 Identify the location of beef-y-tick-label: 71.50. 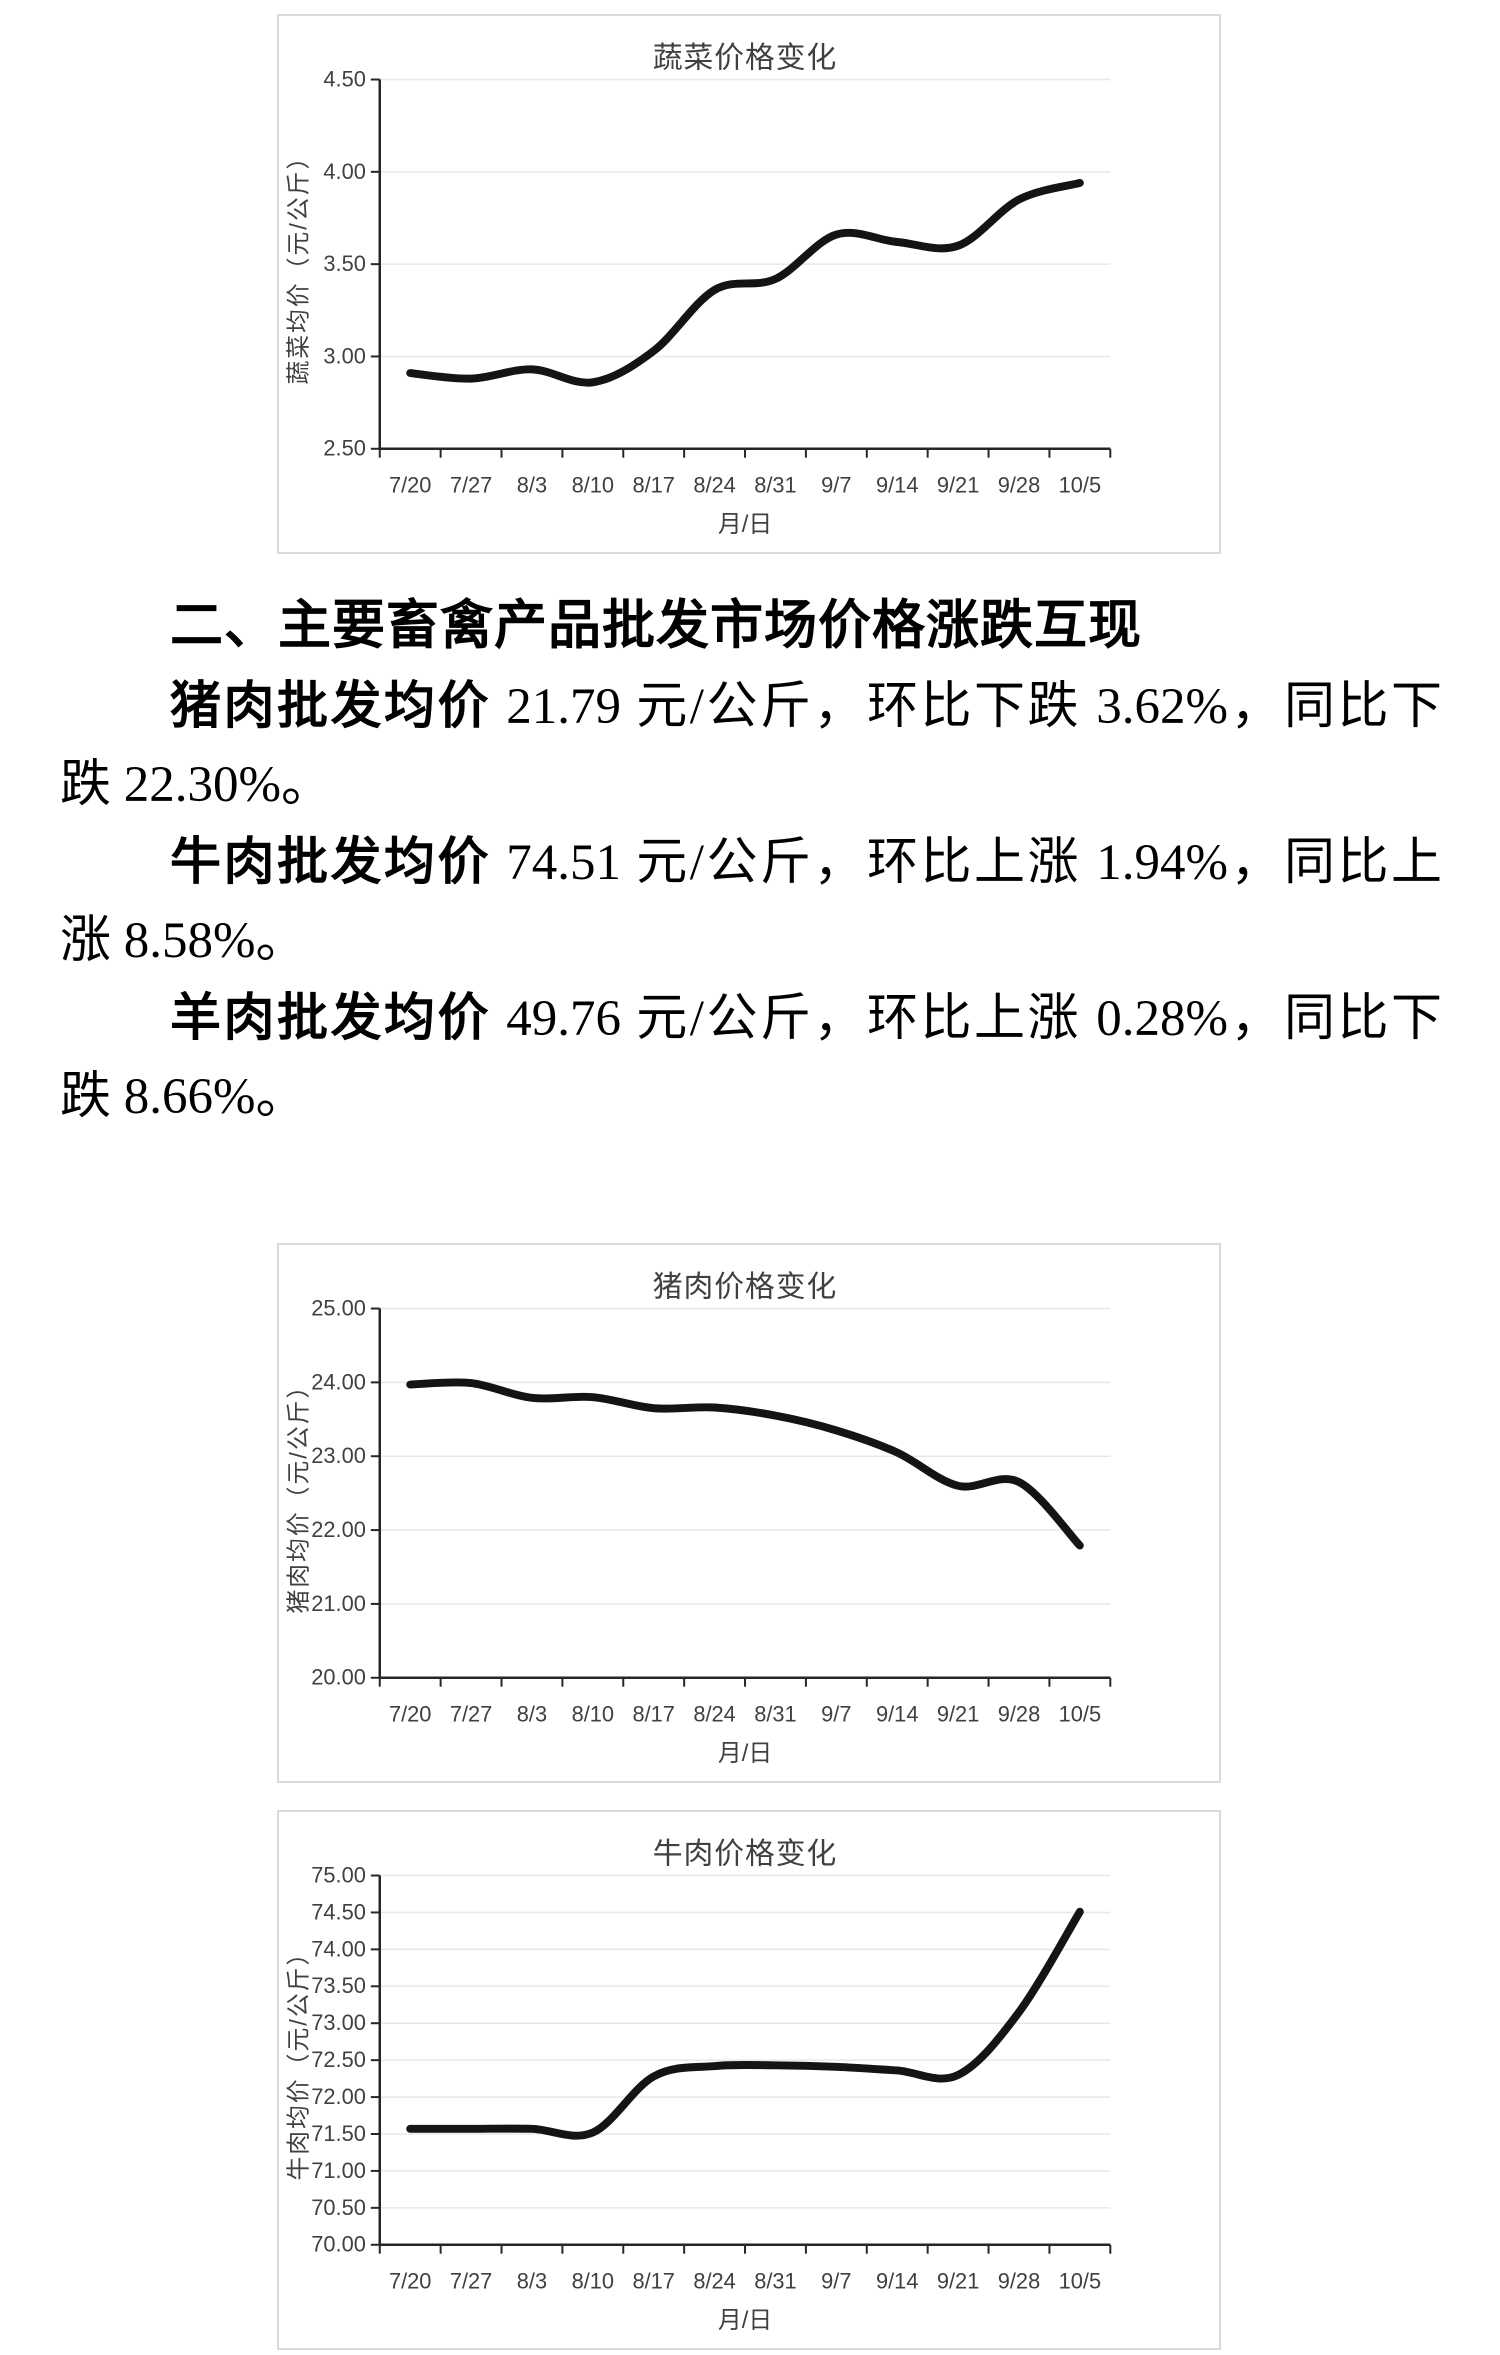
(338, 2133).